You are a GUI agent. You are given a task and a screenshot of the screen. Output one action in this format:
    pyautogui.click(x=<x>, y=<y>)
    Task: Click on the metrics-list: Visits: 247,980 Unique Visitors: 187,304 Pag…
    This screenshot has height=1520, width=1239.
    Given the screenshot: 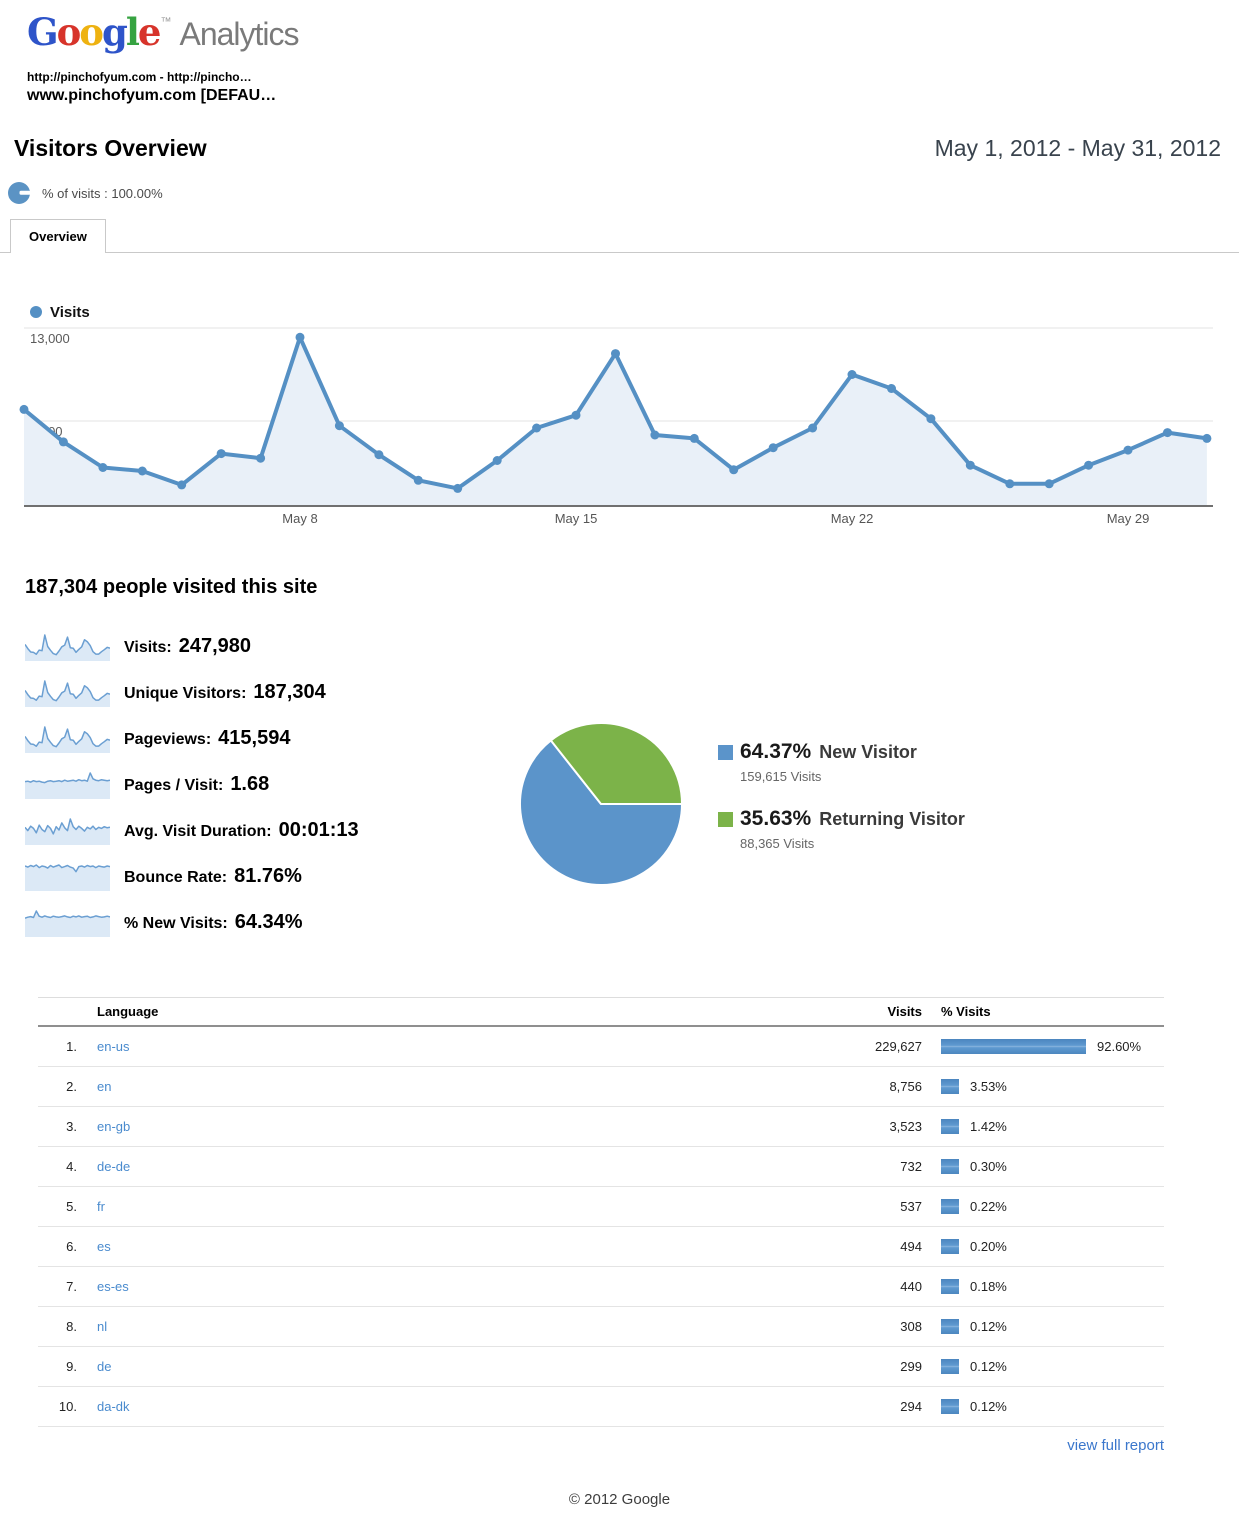 What is the action you would take?
    pyautogui.click(x=192, y=792)
    